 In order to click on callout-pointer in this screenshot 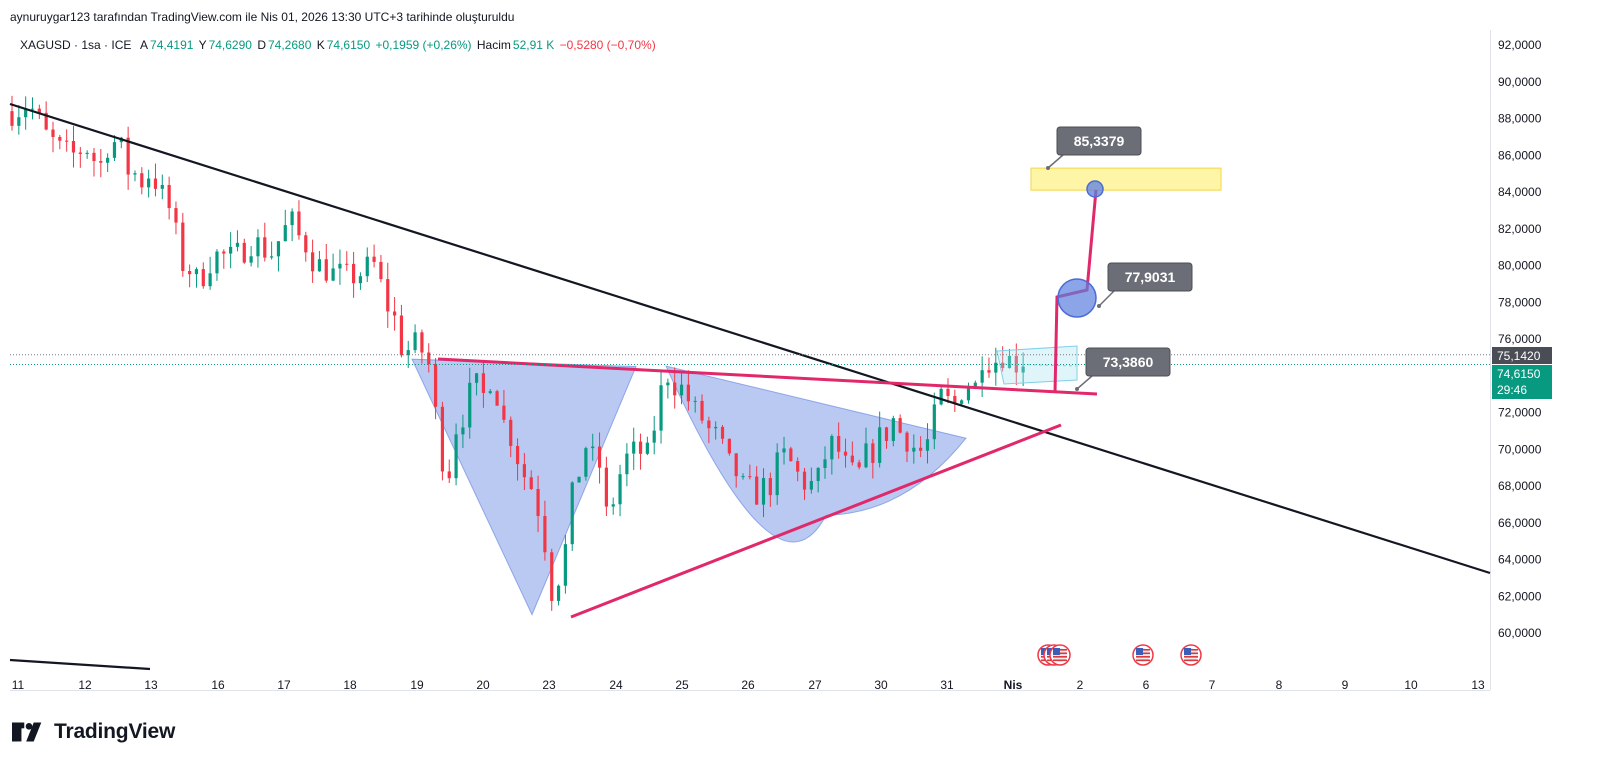, I will do `click(1055, 161)`.